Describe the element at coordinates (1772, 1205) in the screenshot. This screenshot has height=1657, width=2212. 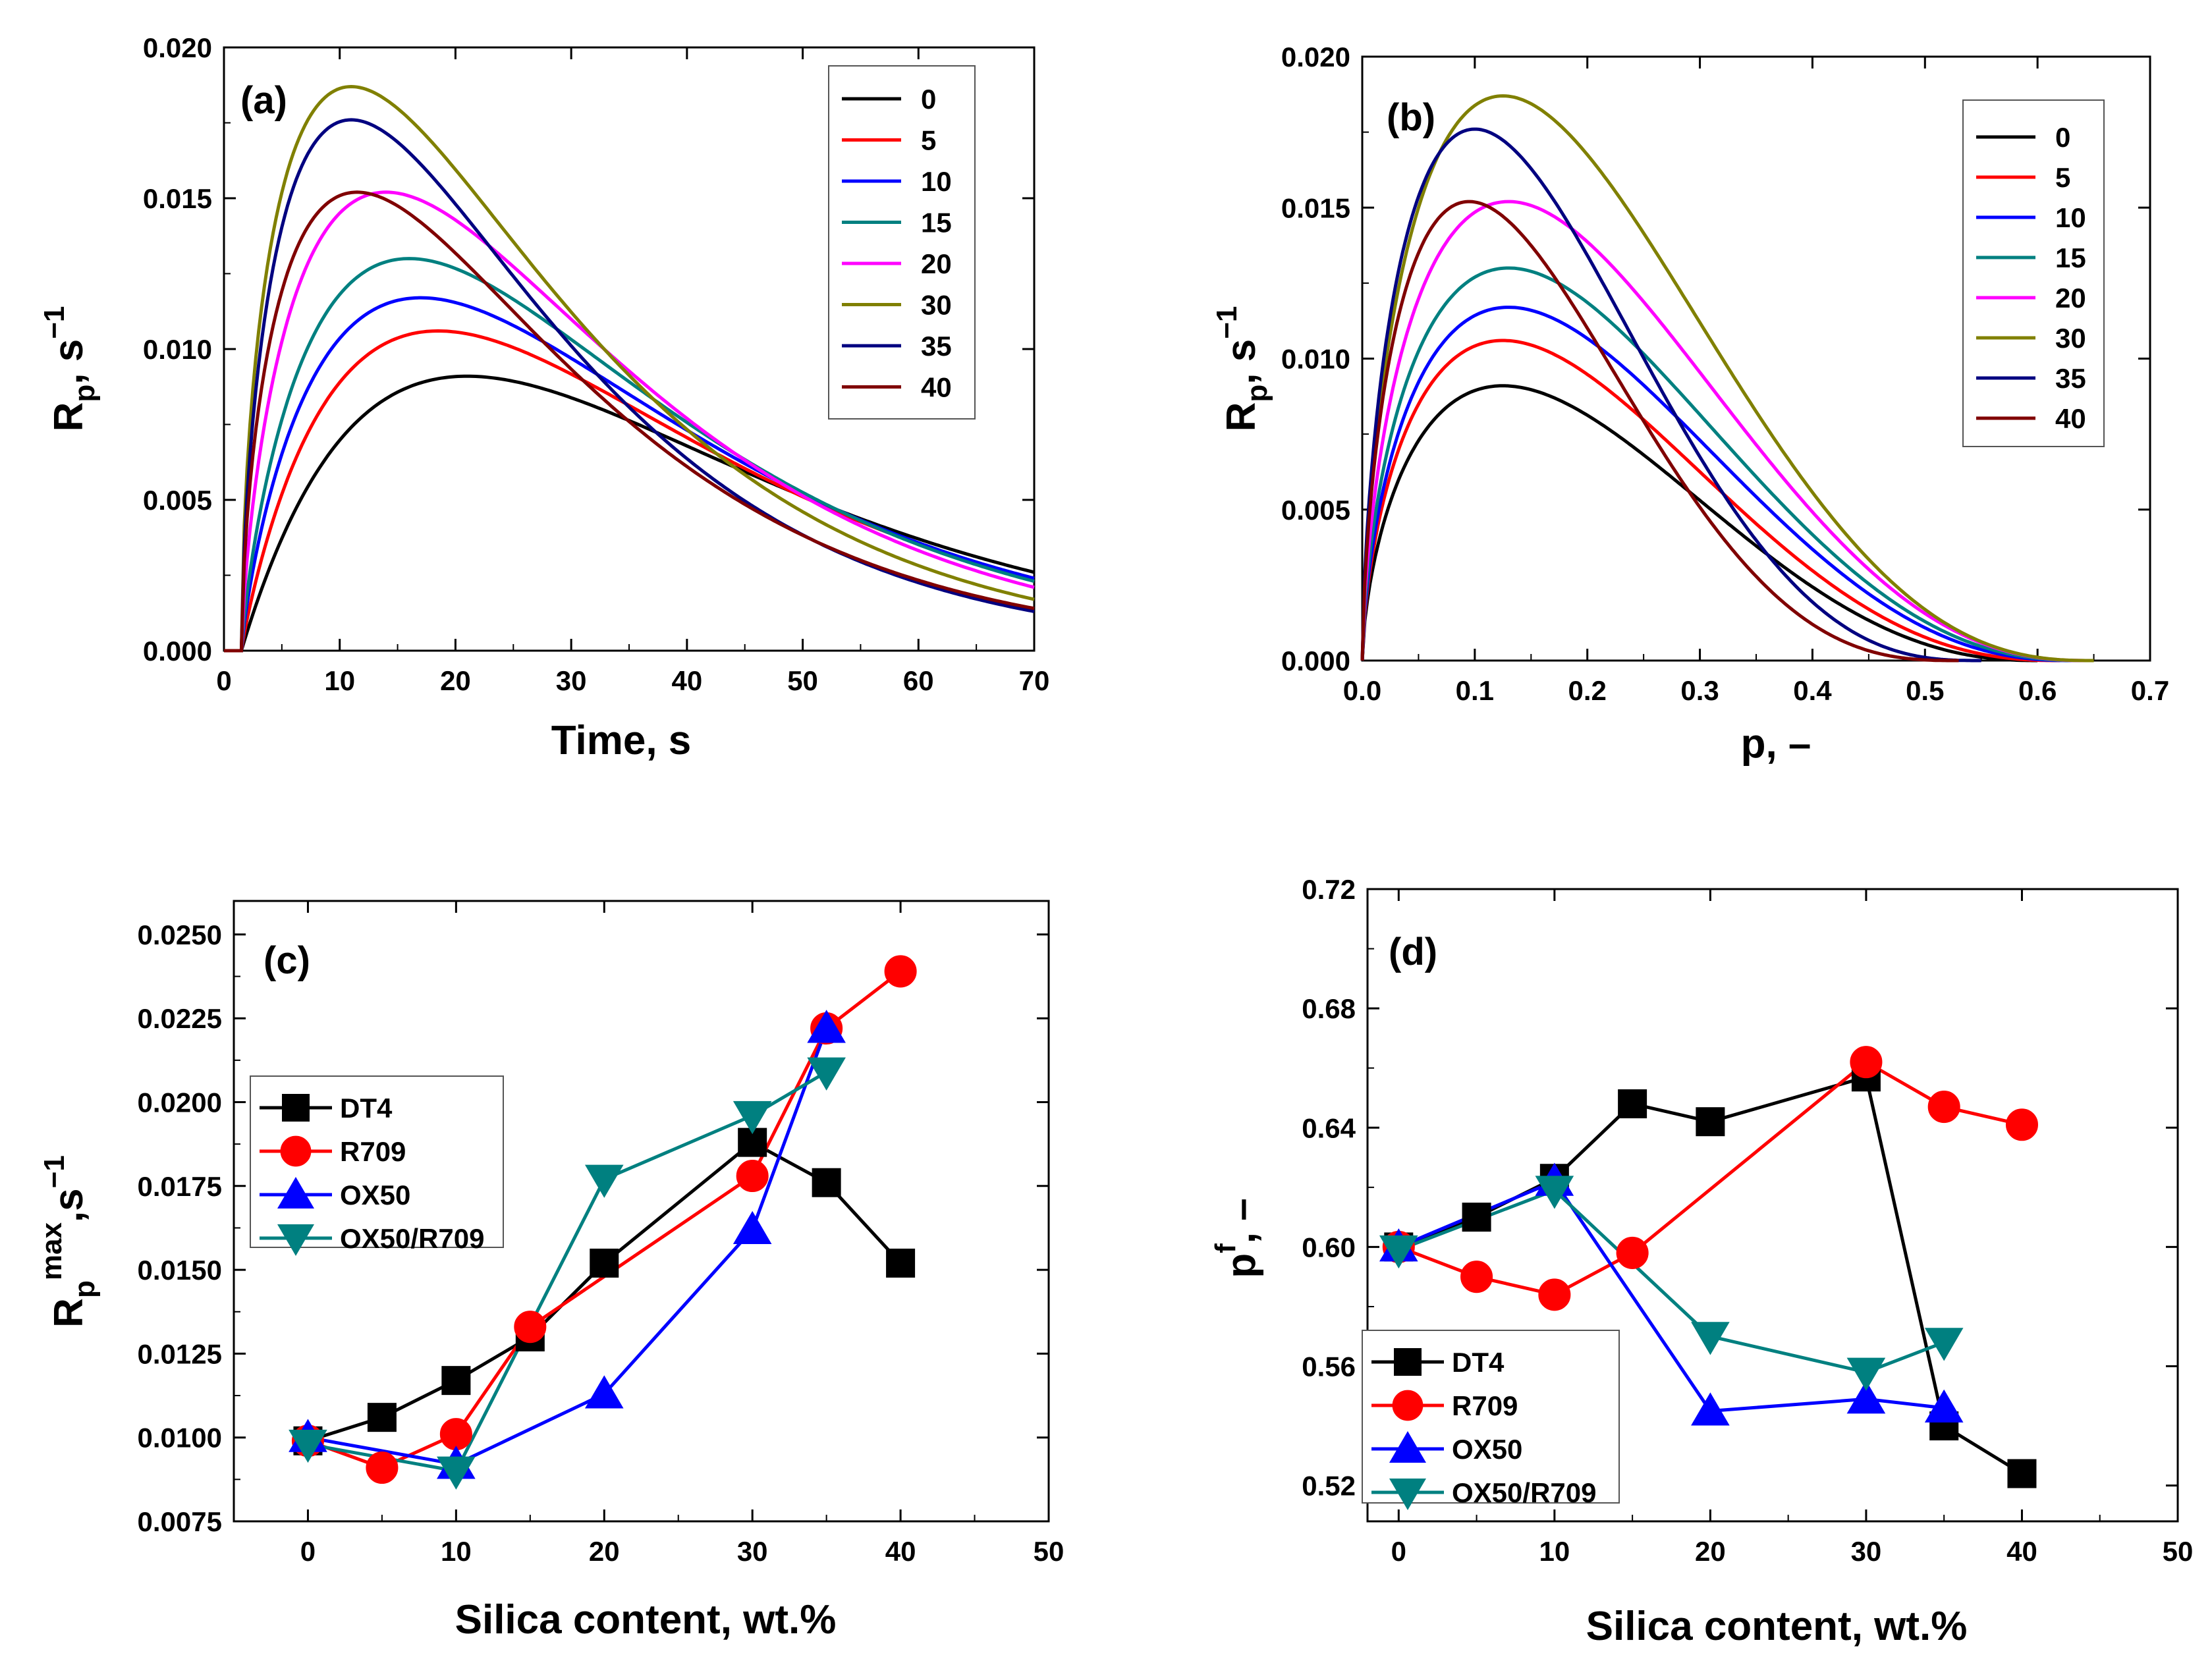
I see `panel-d-plot-frame` at that location.